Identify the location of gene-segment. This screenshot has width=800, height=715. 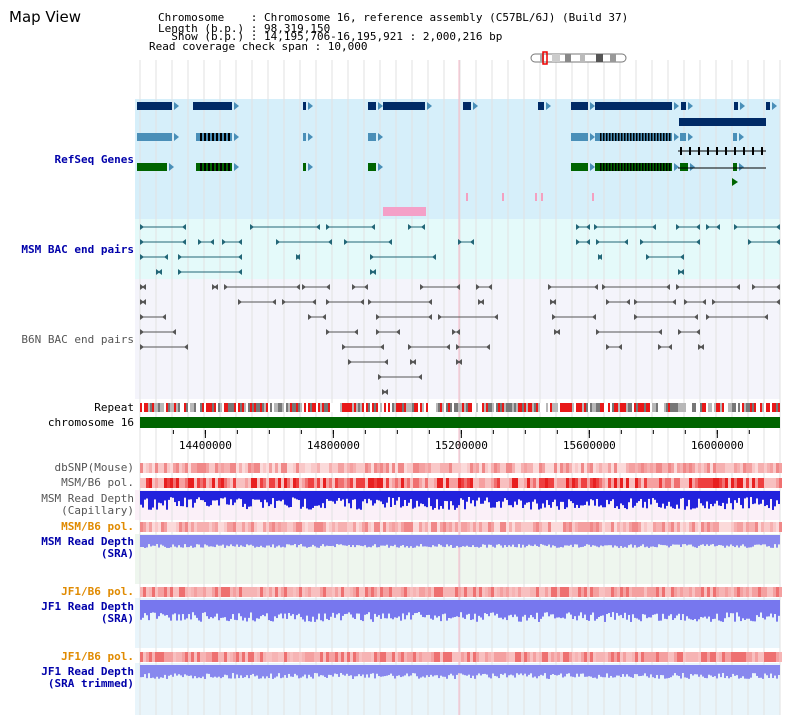
(579, 167).